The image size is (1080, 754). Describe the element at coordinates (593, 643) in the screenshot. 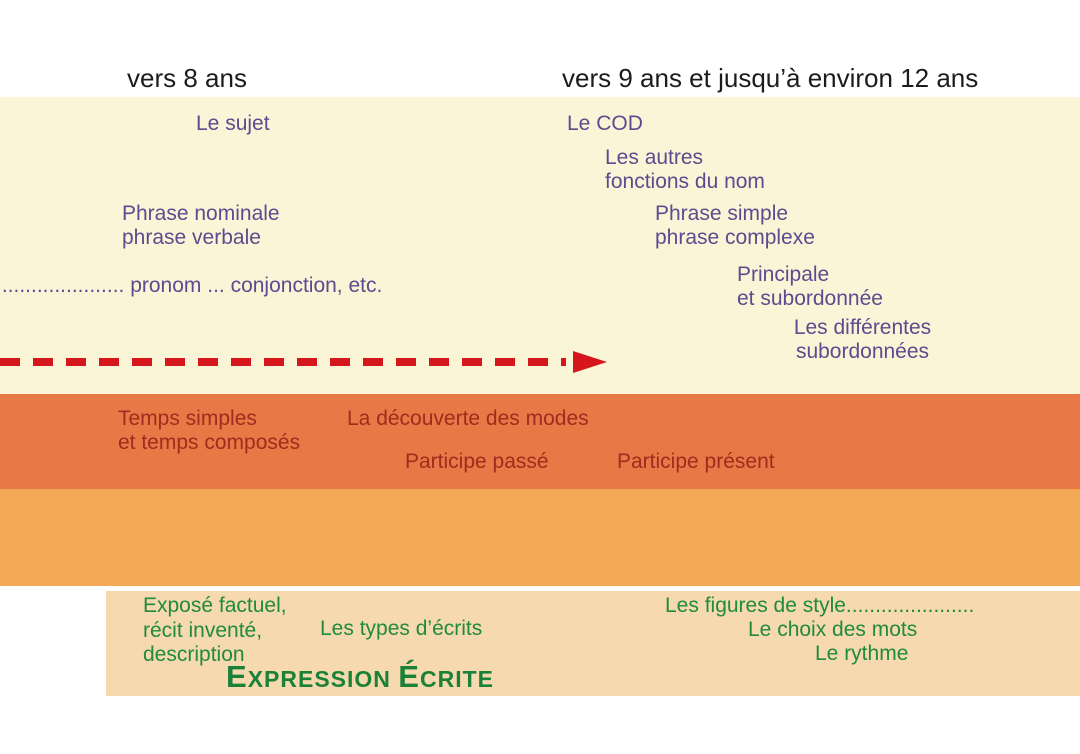

I see `writing-band-background` at that location.